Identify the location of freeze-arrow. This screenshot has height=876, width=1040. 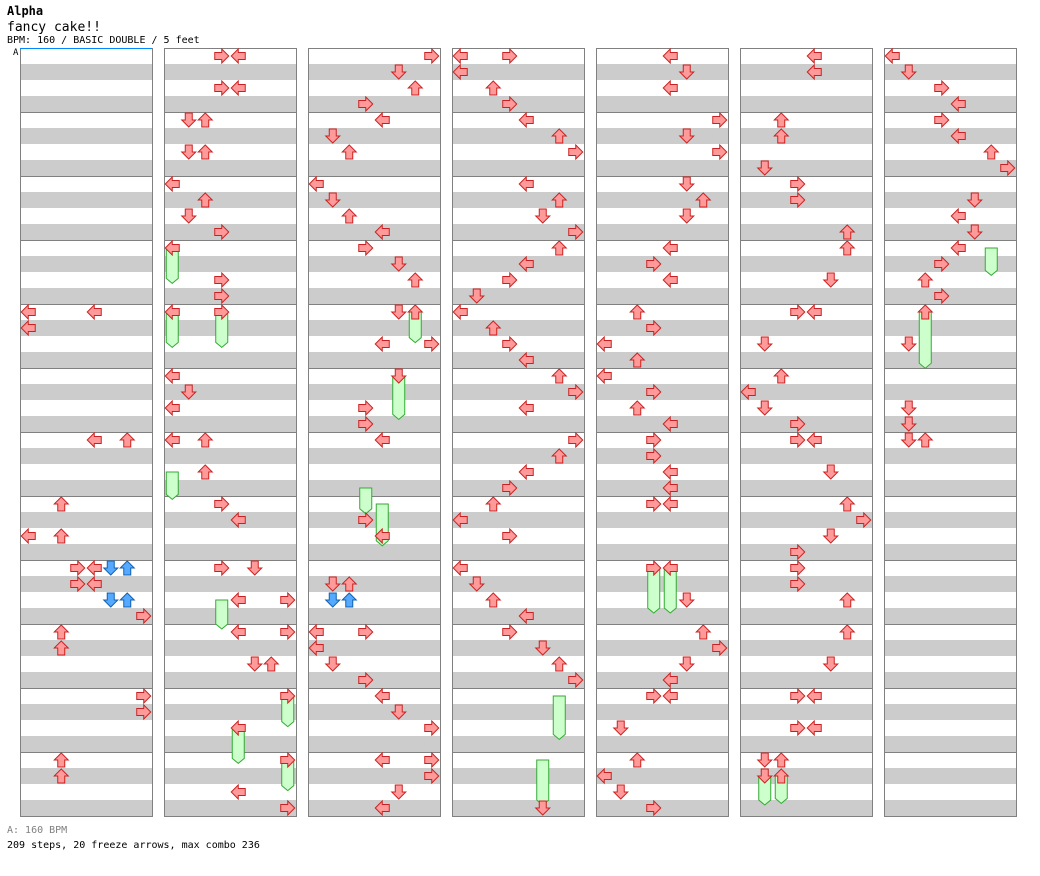
(925, 340).